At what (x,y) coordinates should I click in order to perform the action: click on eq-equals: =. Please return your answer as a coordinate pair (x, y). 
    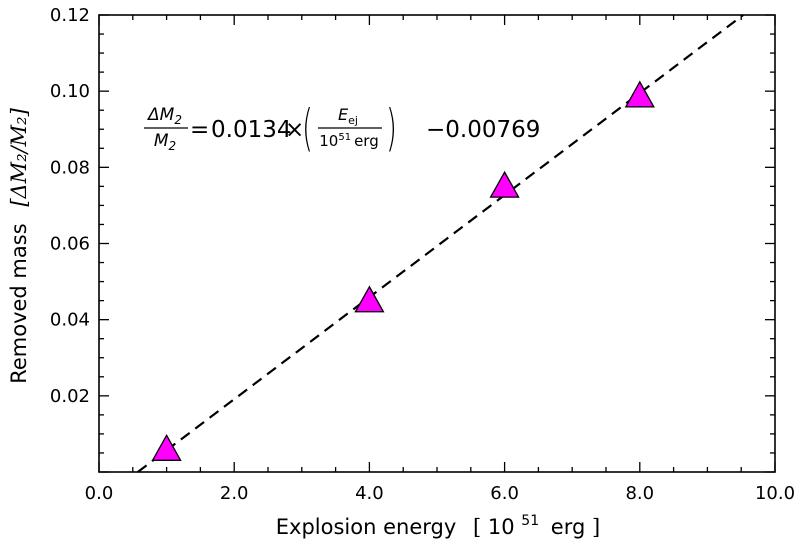
    Looking at the image, I should click on (199, 130).